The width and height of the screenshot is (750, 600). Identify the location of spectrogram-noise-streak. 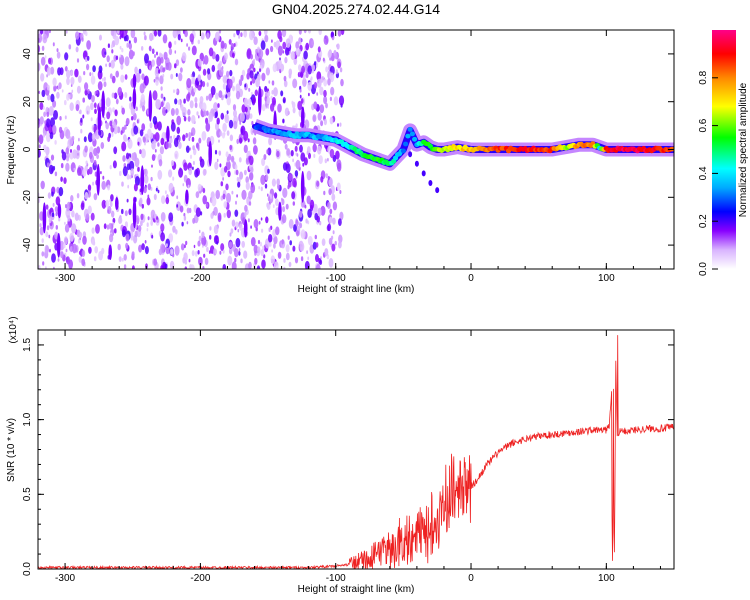
(44, 218).